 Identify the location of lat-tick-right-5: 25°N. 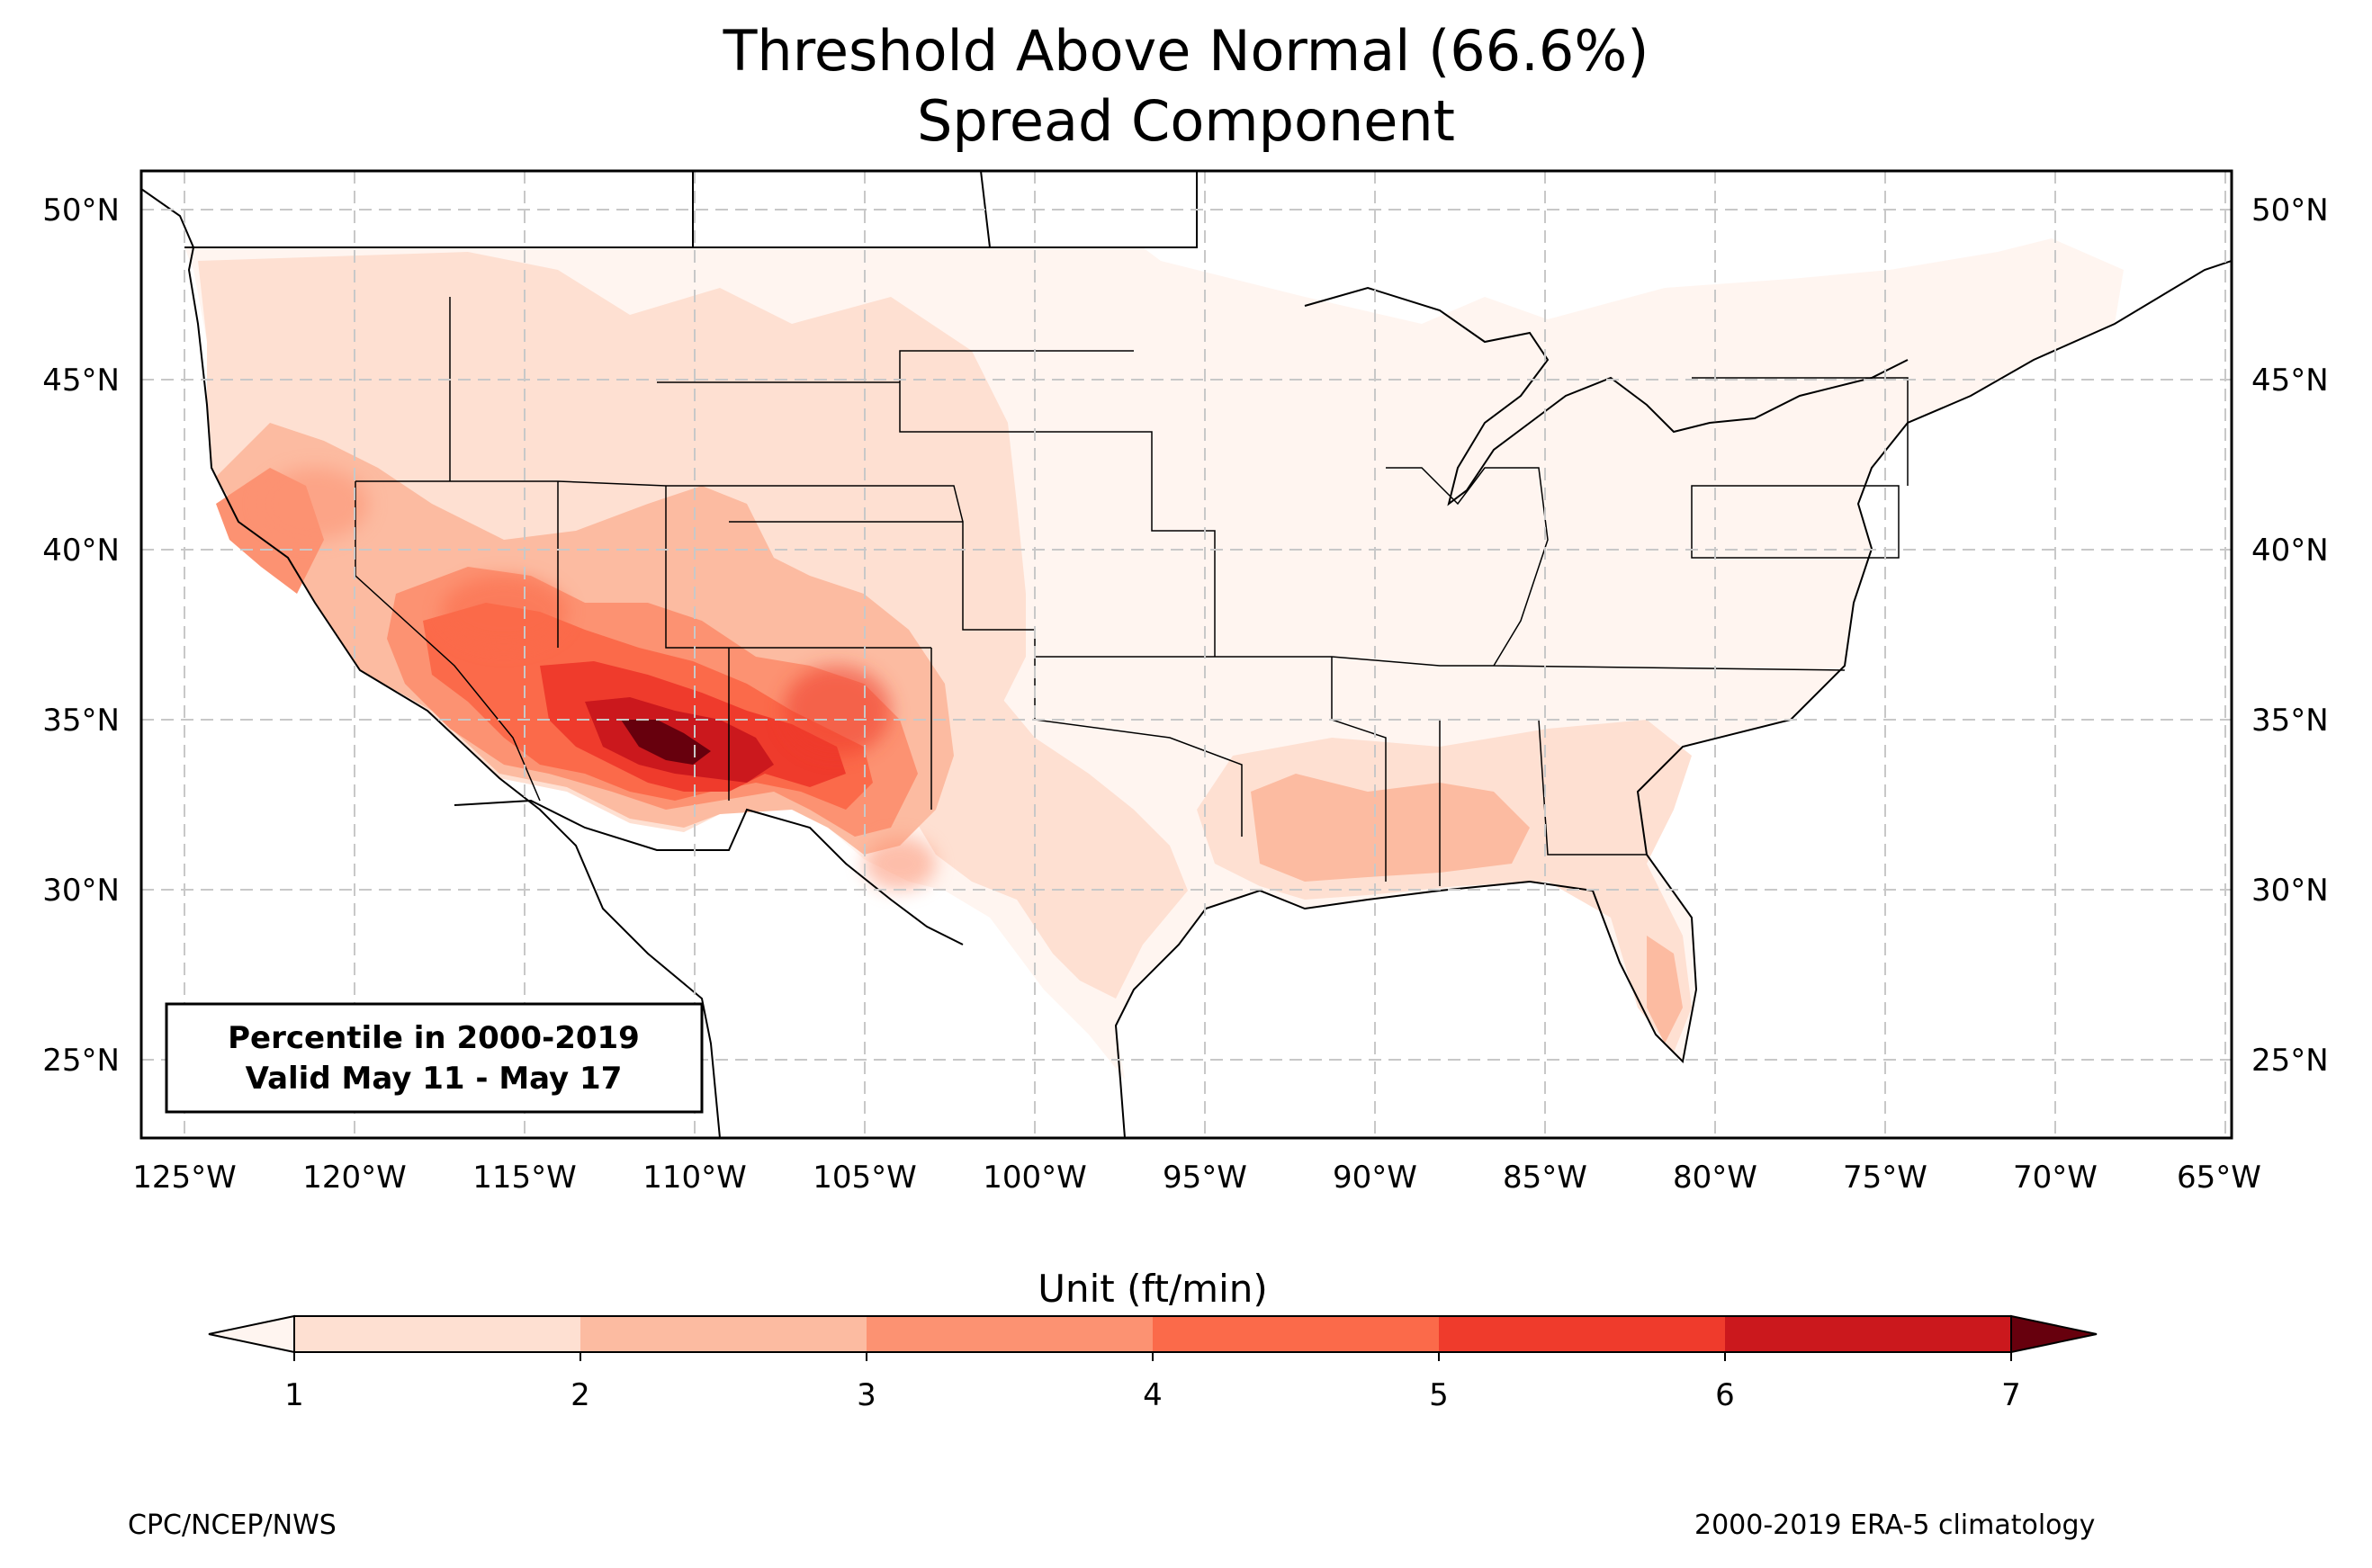
(2290, 1061).